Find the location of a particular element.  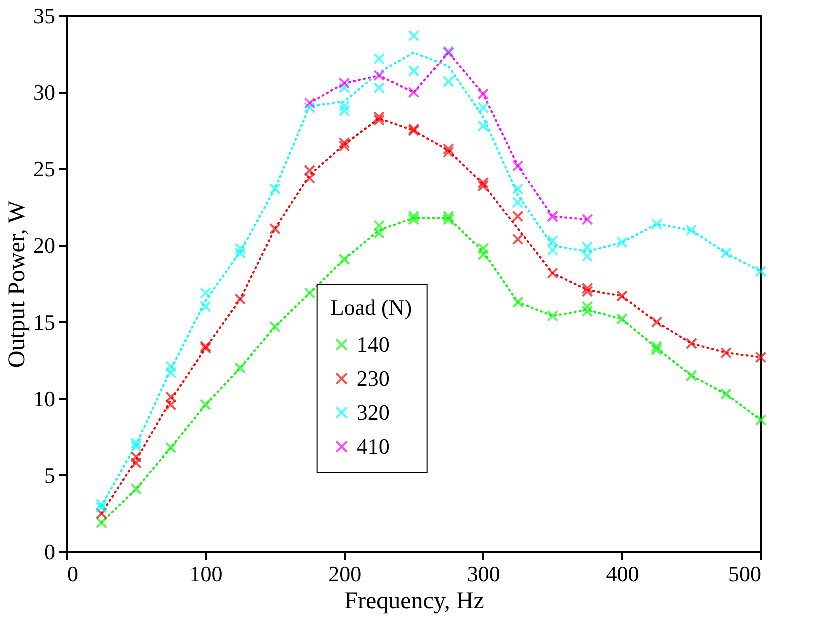

legend-label: 320 is located at coordinates (373, 412).